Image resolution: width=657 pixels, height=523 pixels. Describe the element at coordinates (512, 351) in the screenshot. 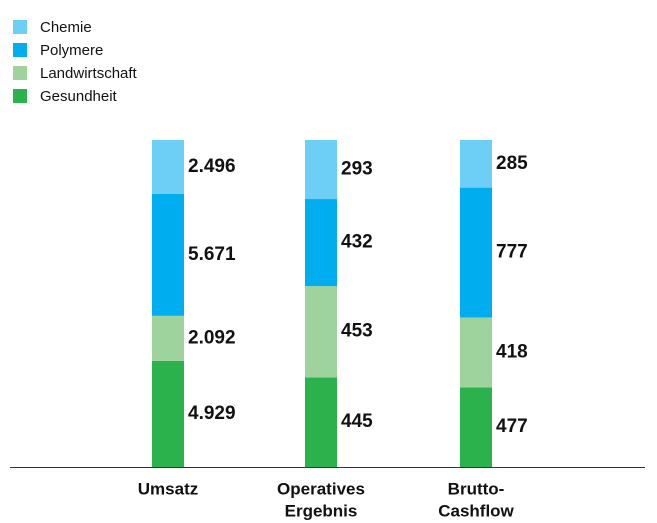

I see `value-label: 418` at that location.